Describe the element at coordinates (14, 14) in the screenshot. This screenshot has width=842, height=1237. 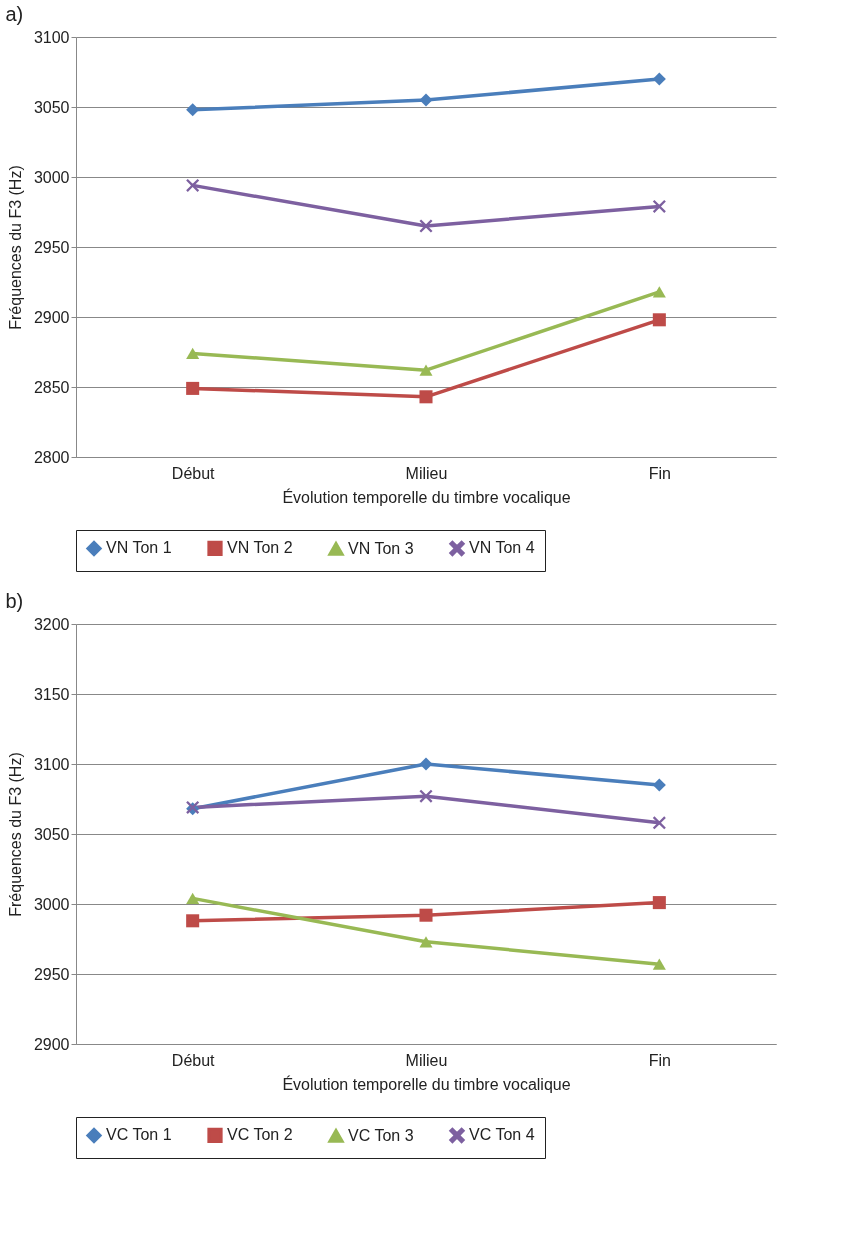
I see `chart-title: a)` at that location.